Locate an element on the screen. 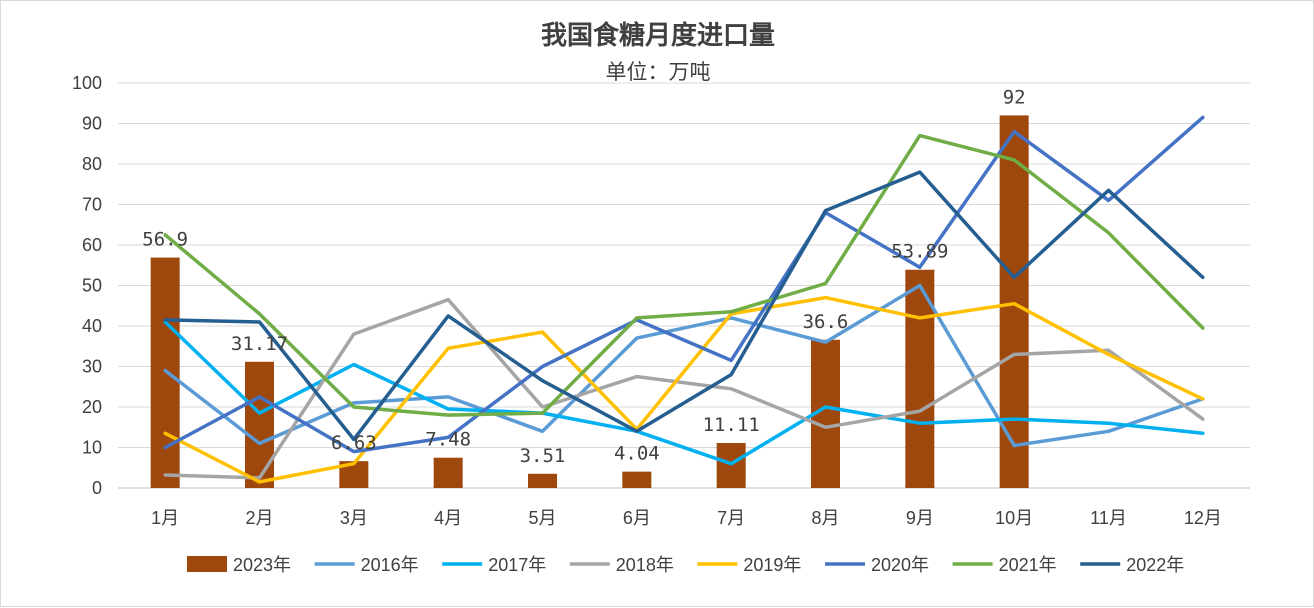 Image resolution: width=1314 pixels, height=608 pixels. legend-label: 2022年 is located at coordinates (1155, 565).